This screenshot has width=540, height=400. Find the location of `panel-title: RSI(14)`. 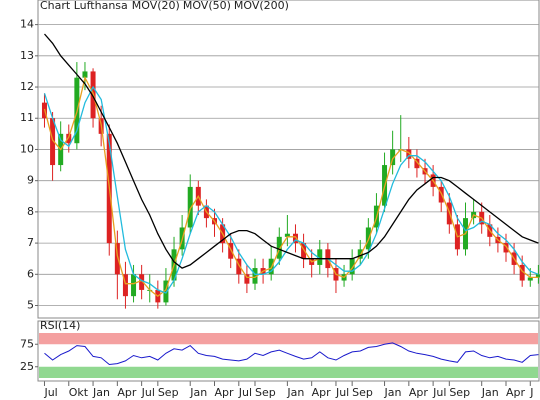

panel-title: RSI(14) is located at coordinates (60, 325).